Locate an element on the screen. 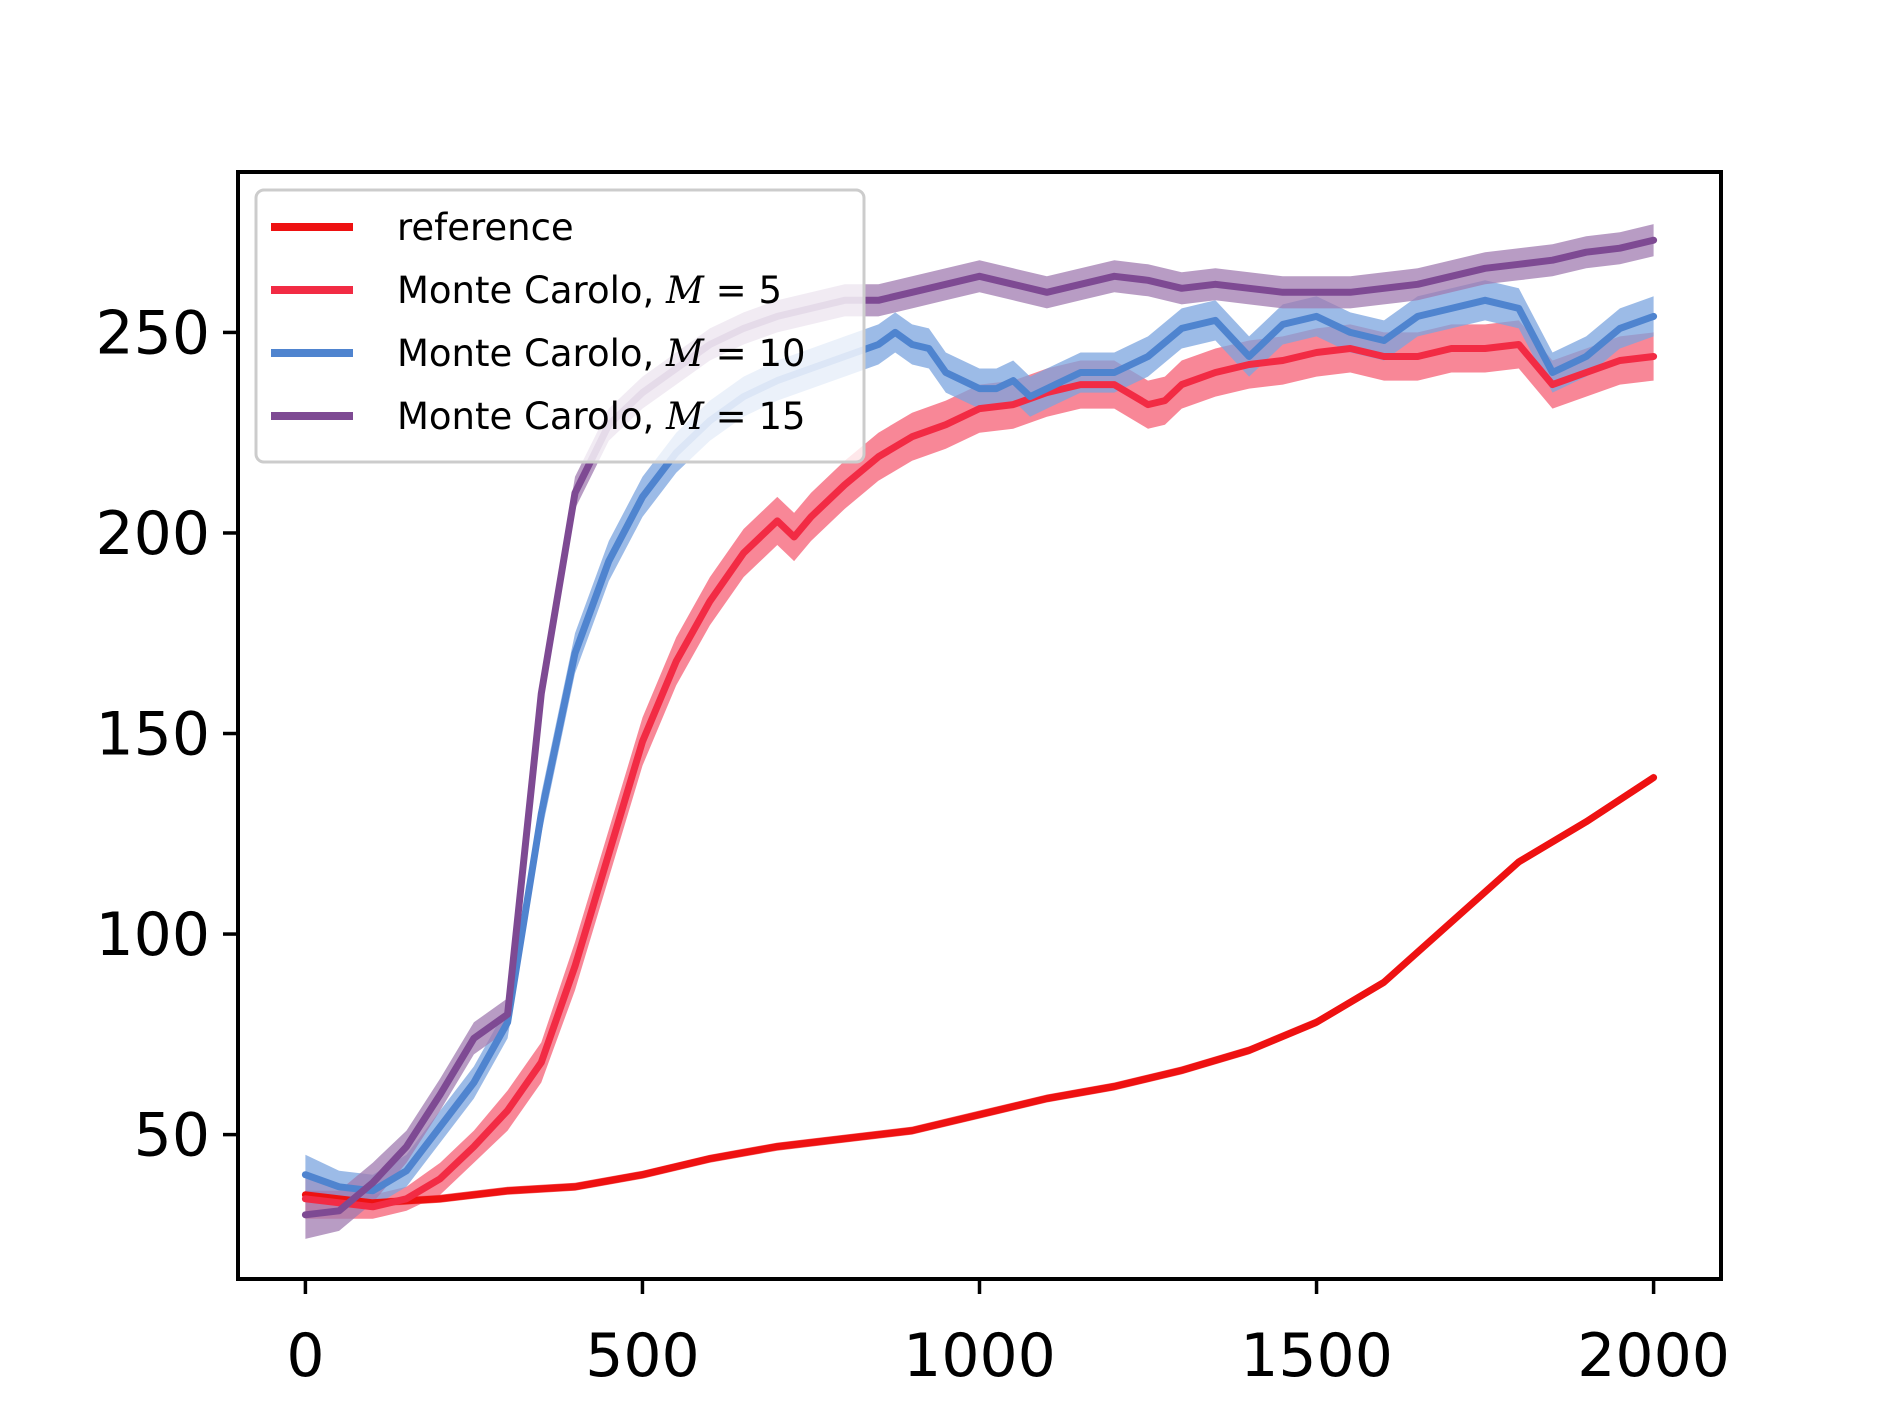 The image size is (1884, 1416). legend-label-0: reference is located at coordinates (485, 227).